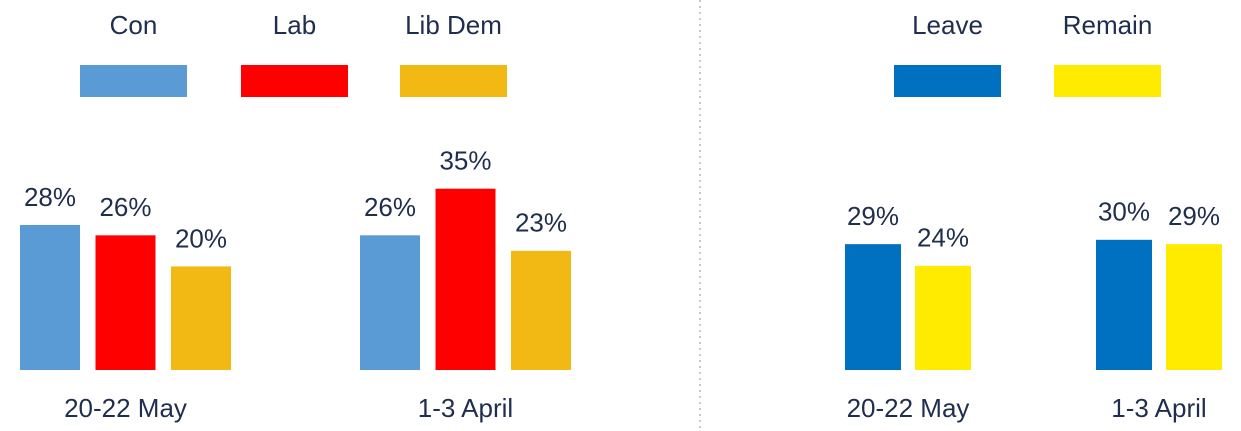 The height and width of the screenshot is (431, 1241). Describe the element at coordinates (50, 197) in the screenshot. I see `data-label: 28%` at that location.